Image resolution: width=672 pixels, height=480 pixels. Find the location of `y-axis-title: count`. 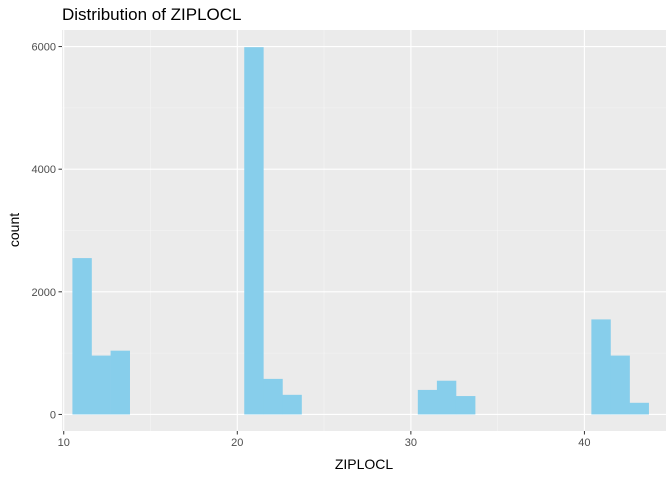

y-axis-title: count is located at coordinates (14, 230).